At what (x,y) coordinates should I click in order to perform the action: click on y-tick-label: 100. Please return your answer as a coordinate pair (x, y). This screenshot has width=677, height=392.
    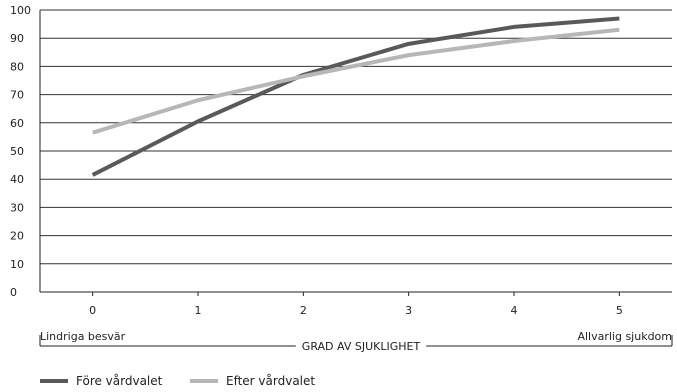
    Looking at the image, I should click on (20, 10).